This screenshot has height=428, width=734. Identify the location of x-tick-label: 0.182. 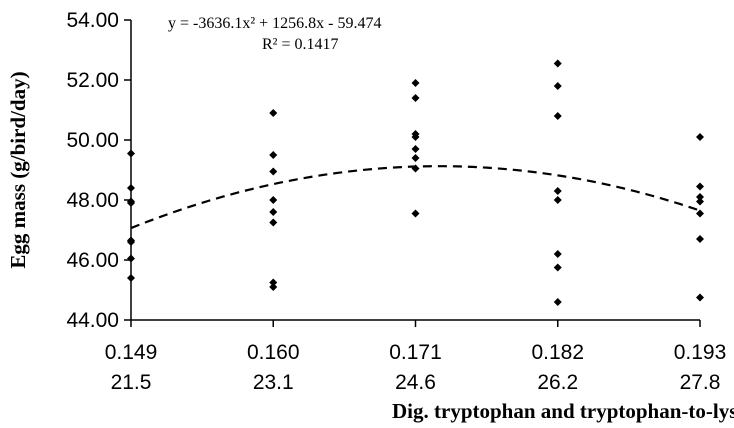
(557, 352).